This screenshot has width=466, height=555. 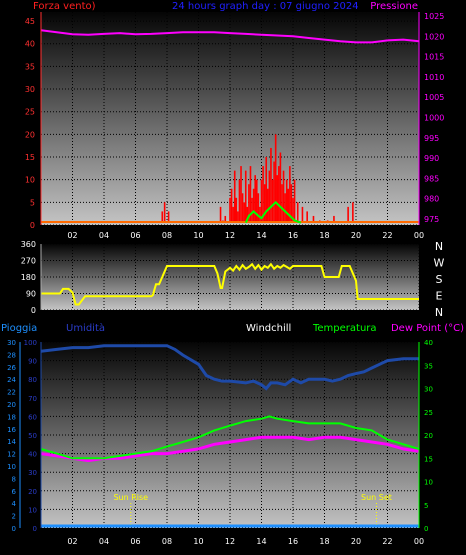 What do you see at coordinates (434, 117) in the screenshot?
I see `pressure-tick-label: 1000` at bounding box center [434, 117].